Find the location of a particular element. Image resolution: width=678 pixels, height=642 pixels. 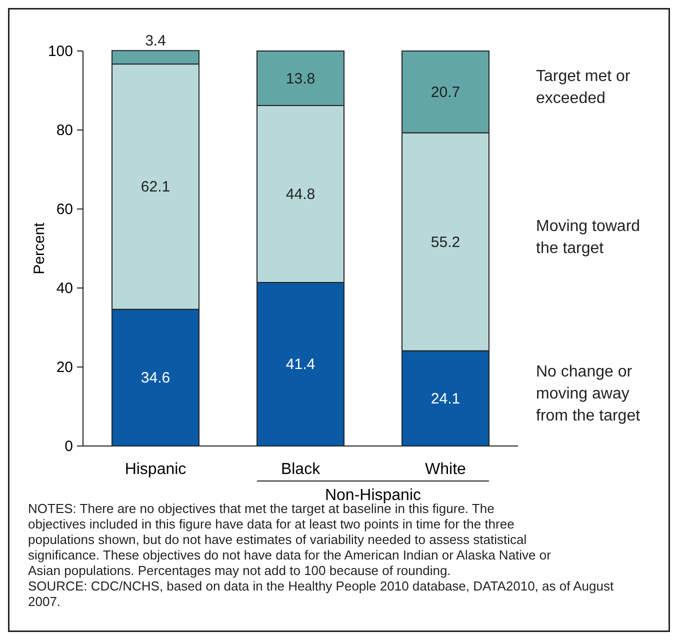

y-tick-label: 100 is located at coordinates (60, 51).